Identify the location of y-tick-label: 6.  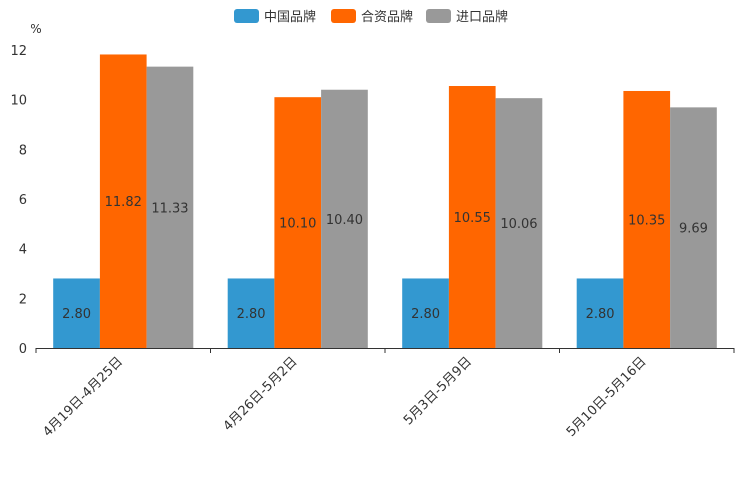
(23, 200).